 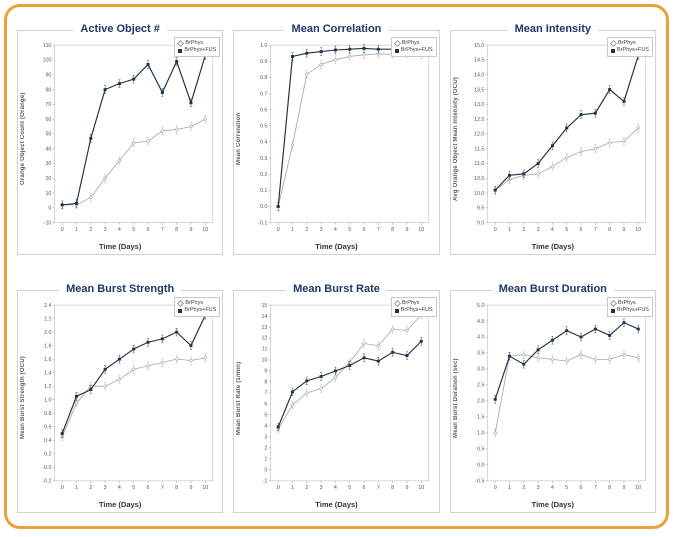 I want to click on chart-title: Mean Intensity, so click(x=553, y=29).